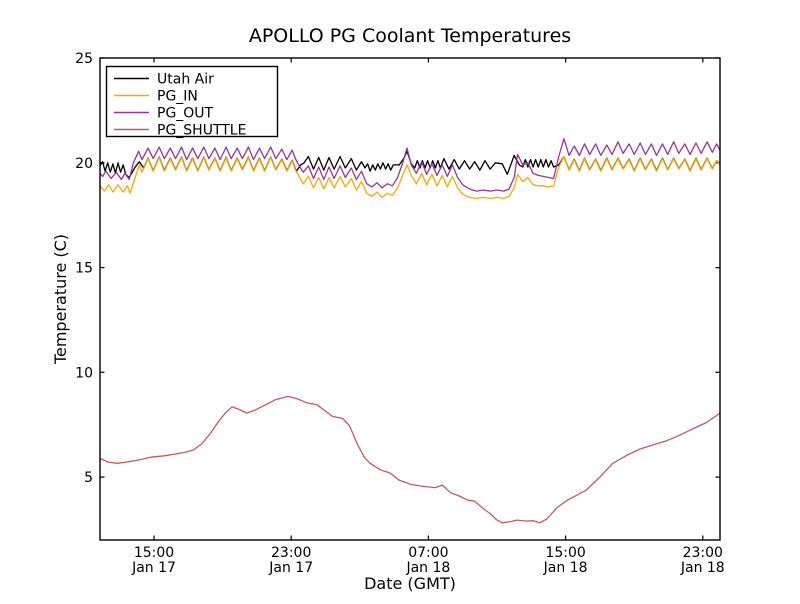 The image size is (800, 604). I want to click on y-tick-label: 10, so click(84, 373).